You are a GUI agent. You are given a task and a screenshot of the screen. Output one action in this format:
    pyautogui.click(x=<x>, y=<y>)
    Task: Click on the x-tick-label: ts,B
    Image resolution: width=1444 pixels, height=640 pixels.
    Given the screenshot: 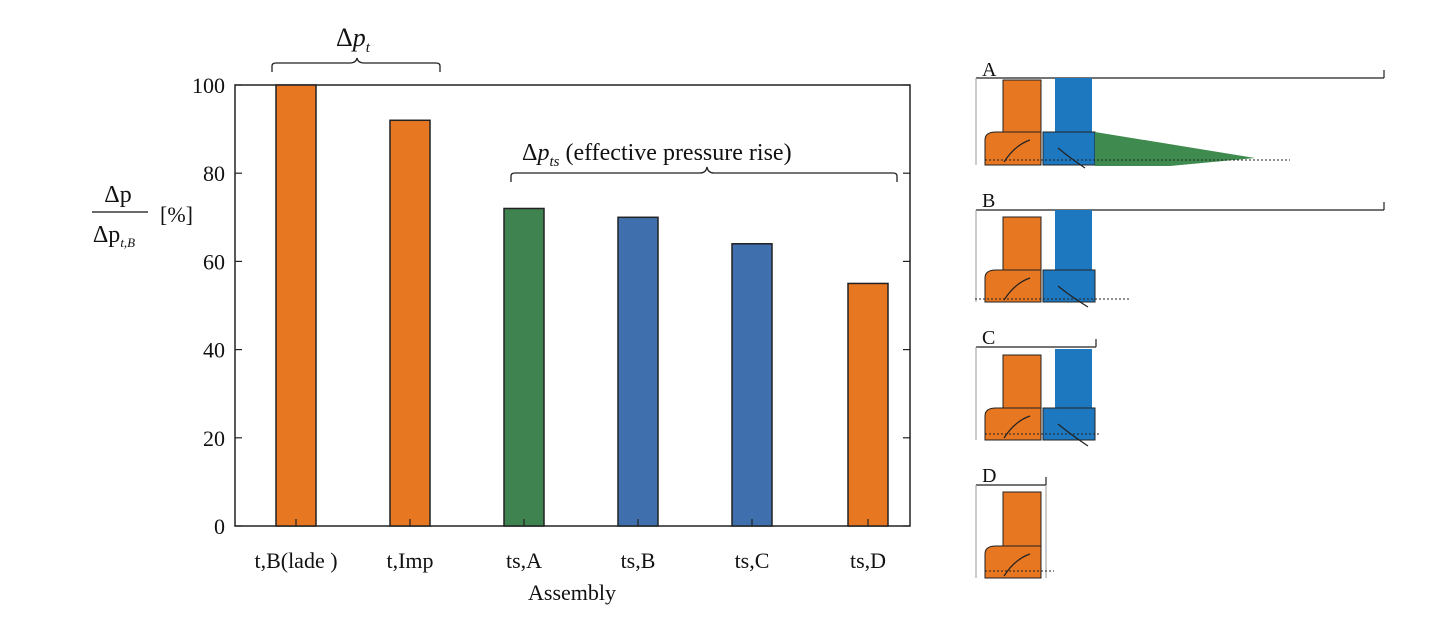 What is the action you would take?
    pyautogui.click(x=638, y=560)
    